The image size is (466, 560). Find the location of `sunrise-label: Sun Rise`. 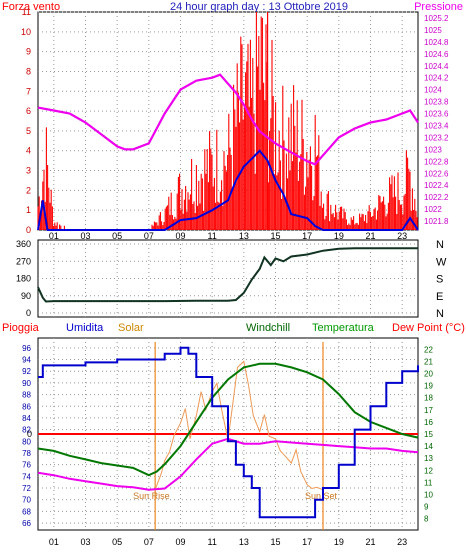

sunrise-label: Sun Rise is located at coordinates (151, 496).